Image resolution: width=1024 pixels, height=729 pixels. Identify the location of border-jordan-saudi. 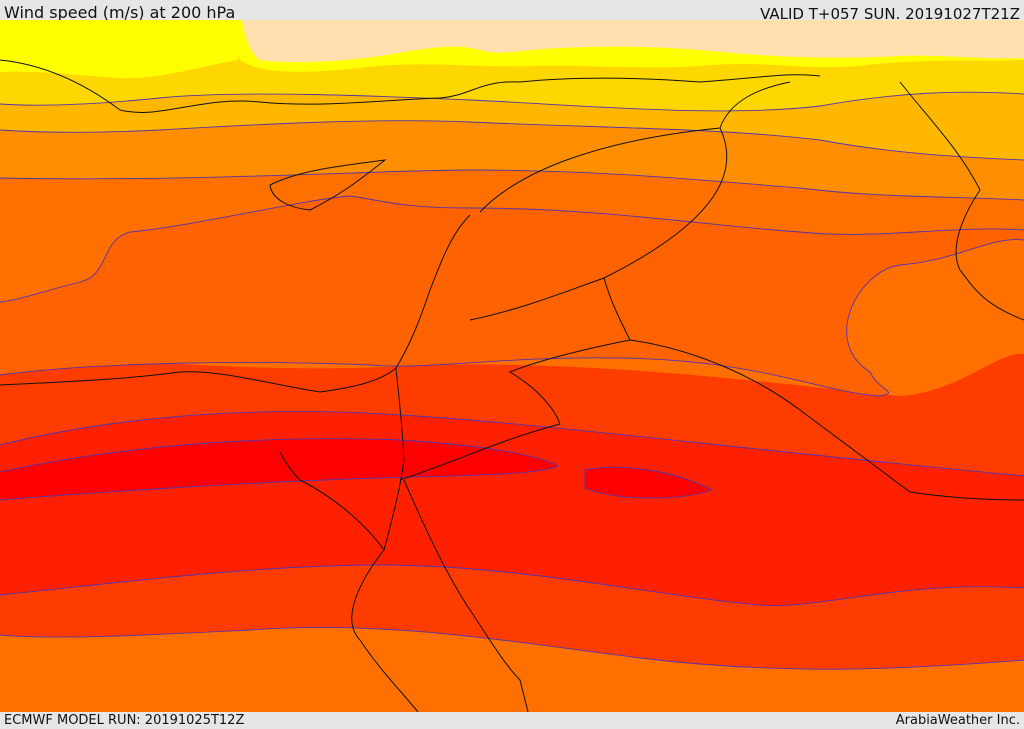
(515, 379).